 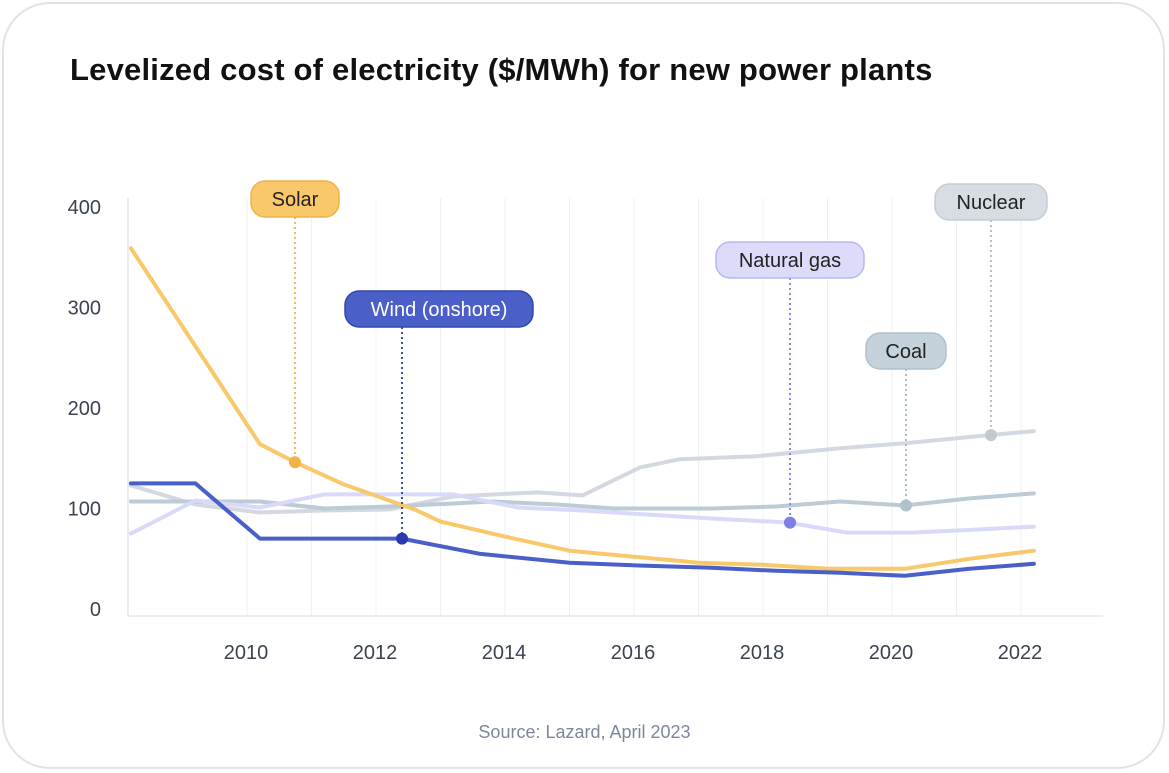 I want to click on label-box-nuclear, so click(x=991, y=202).